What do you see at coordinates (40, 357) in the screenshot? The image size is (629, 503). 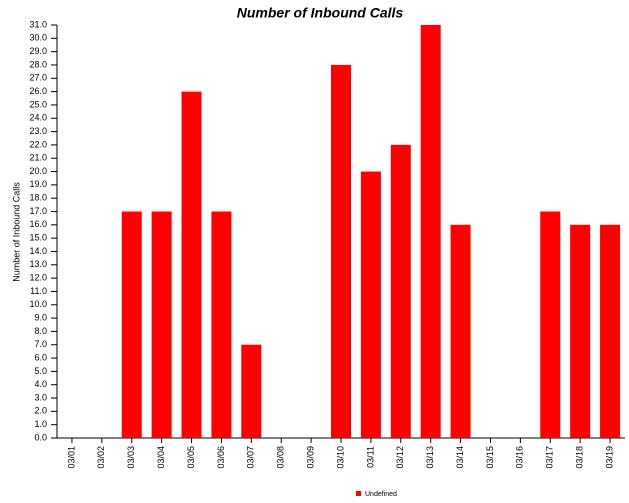 I see `y-tick-label: 6.0` at bounding box center [40, 357].